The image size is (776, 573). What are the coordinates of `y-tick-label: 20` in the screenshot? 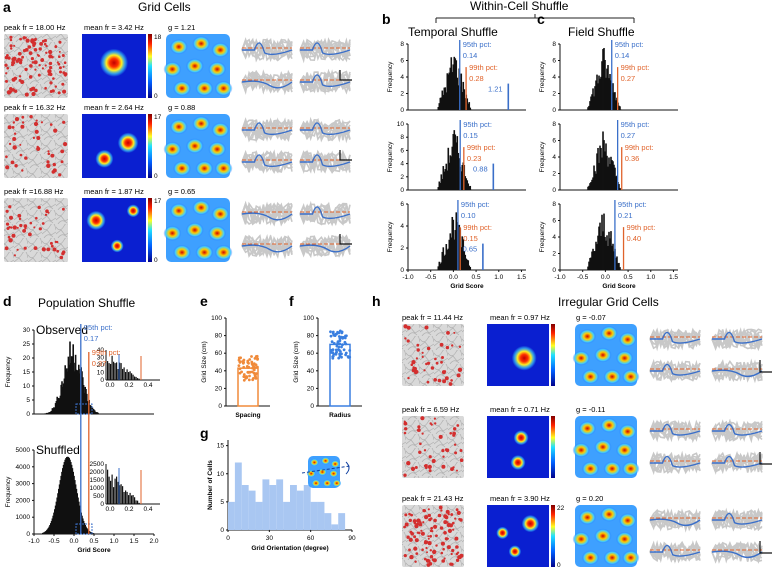 It's located at (27, 358).